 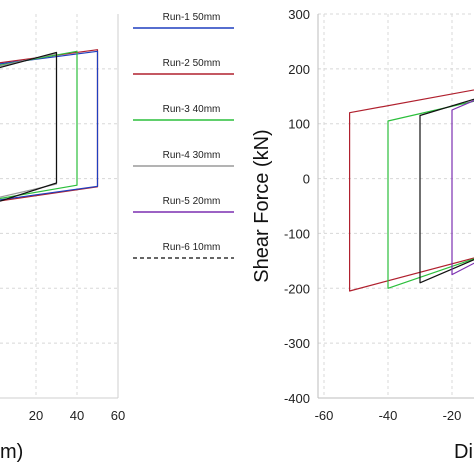 I want to click on x-tick-label: -20, so click(x=452, y=415).